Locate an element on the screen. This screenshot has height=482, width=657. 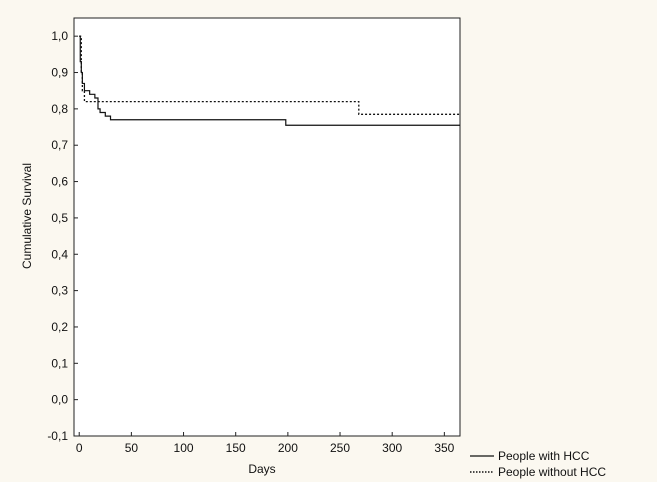
y-axis-title: Cumulative Survival is located at coordinates (27, 216).